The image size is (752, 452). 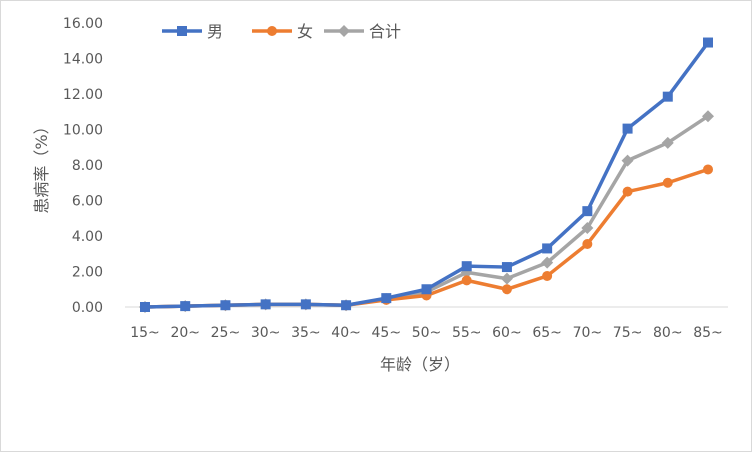 What do you see at coordinates (628, 333) in the screenshot?
I see `x-tick-label: 75~` at bounding box center [628, 333].